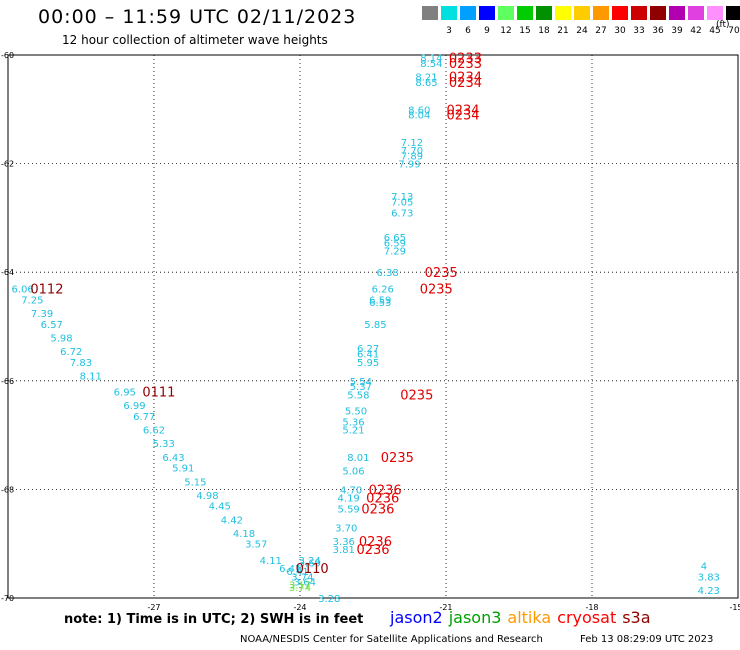 This screenshot has width=740, height=650. What do you see at coordinates (134, 406) in the screenshot?
I see `wave-height-label: 6.99` at bounding box center [134, 406].